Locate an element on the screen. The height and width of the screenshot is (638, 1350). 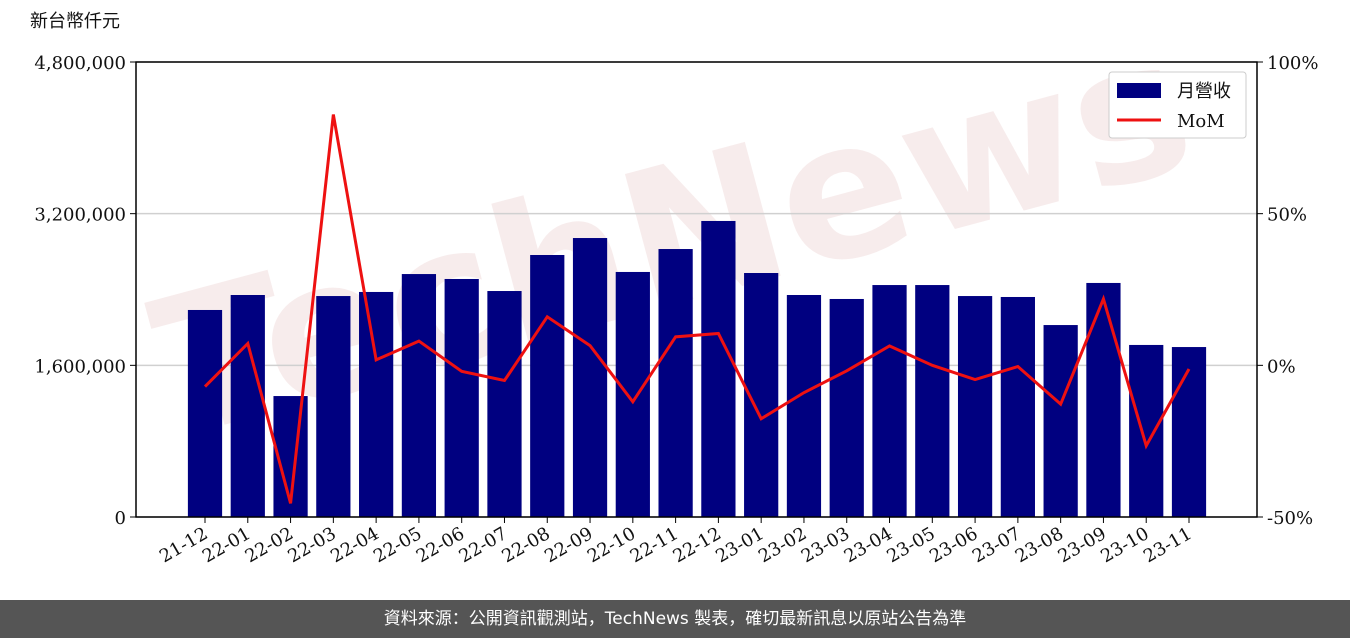
x-tick-label: 22-10 is located at coordinates (611, 545).